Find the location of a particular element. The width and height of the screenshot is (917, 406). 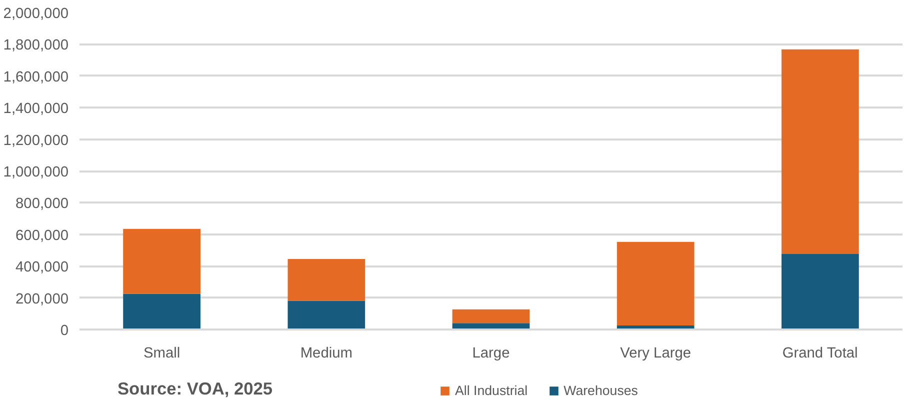

legend-label: Warehouses is located at coordinates (601, 390).